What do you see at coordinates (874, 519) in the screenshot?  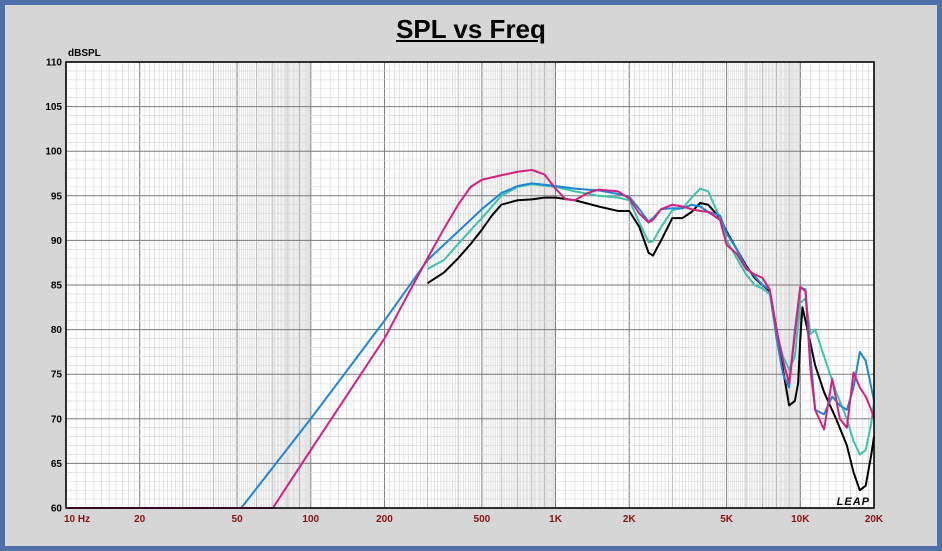 I see `x-tick-label: 20K` at bounding box center [874, 519].